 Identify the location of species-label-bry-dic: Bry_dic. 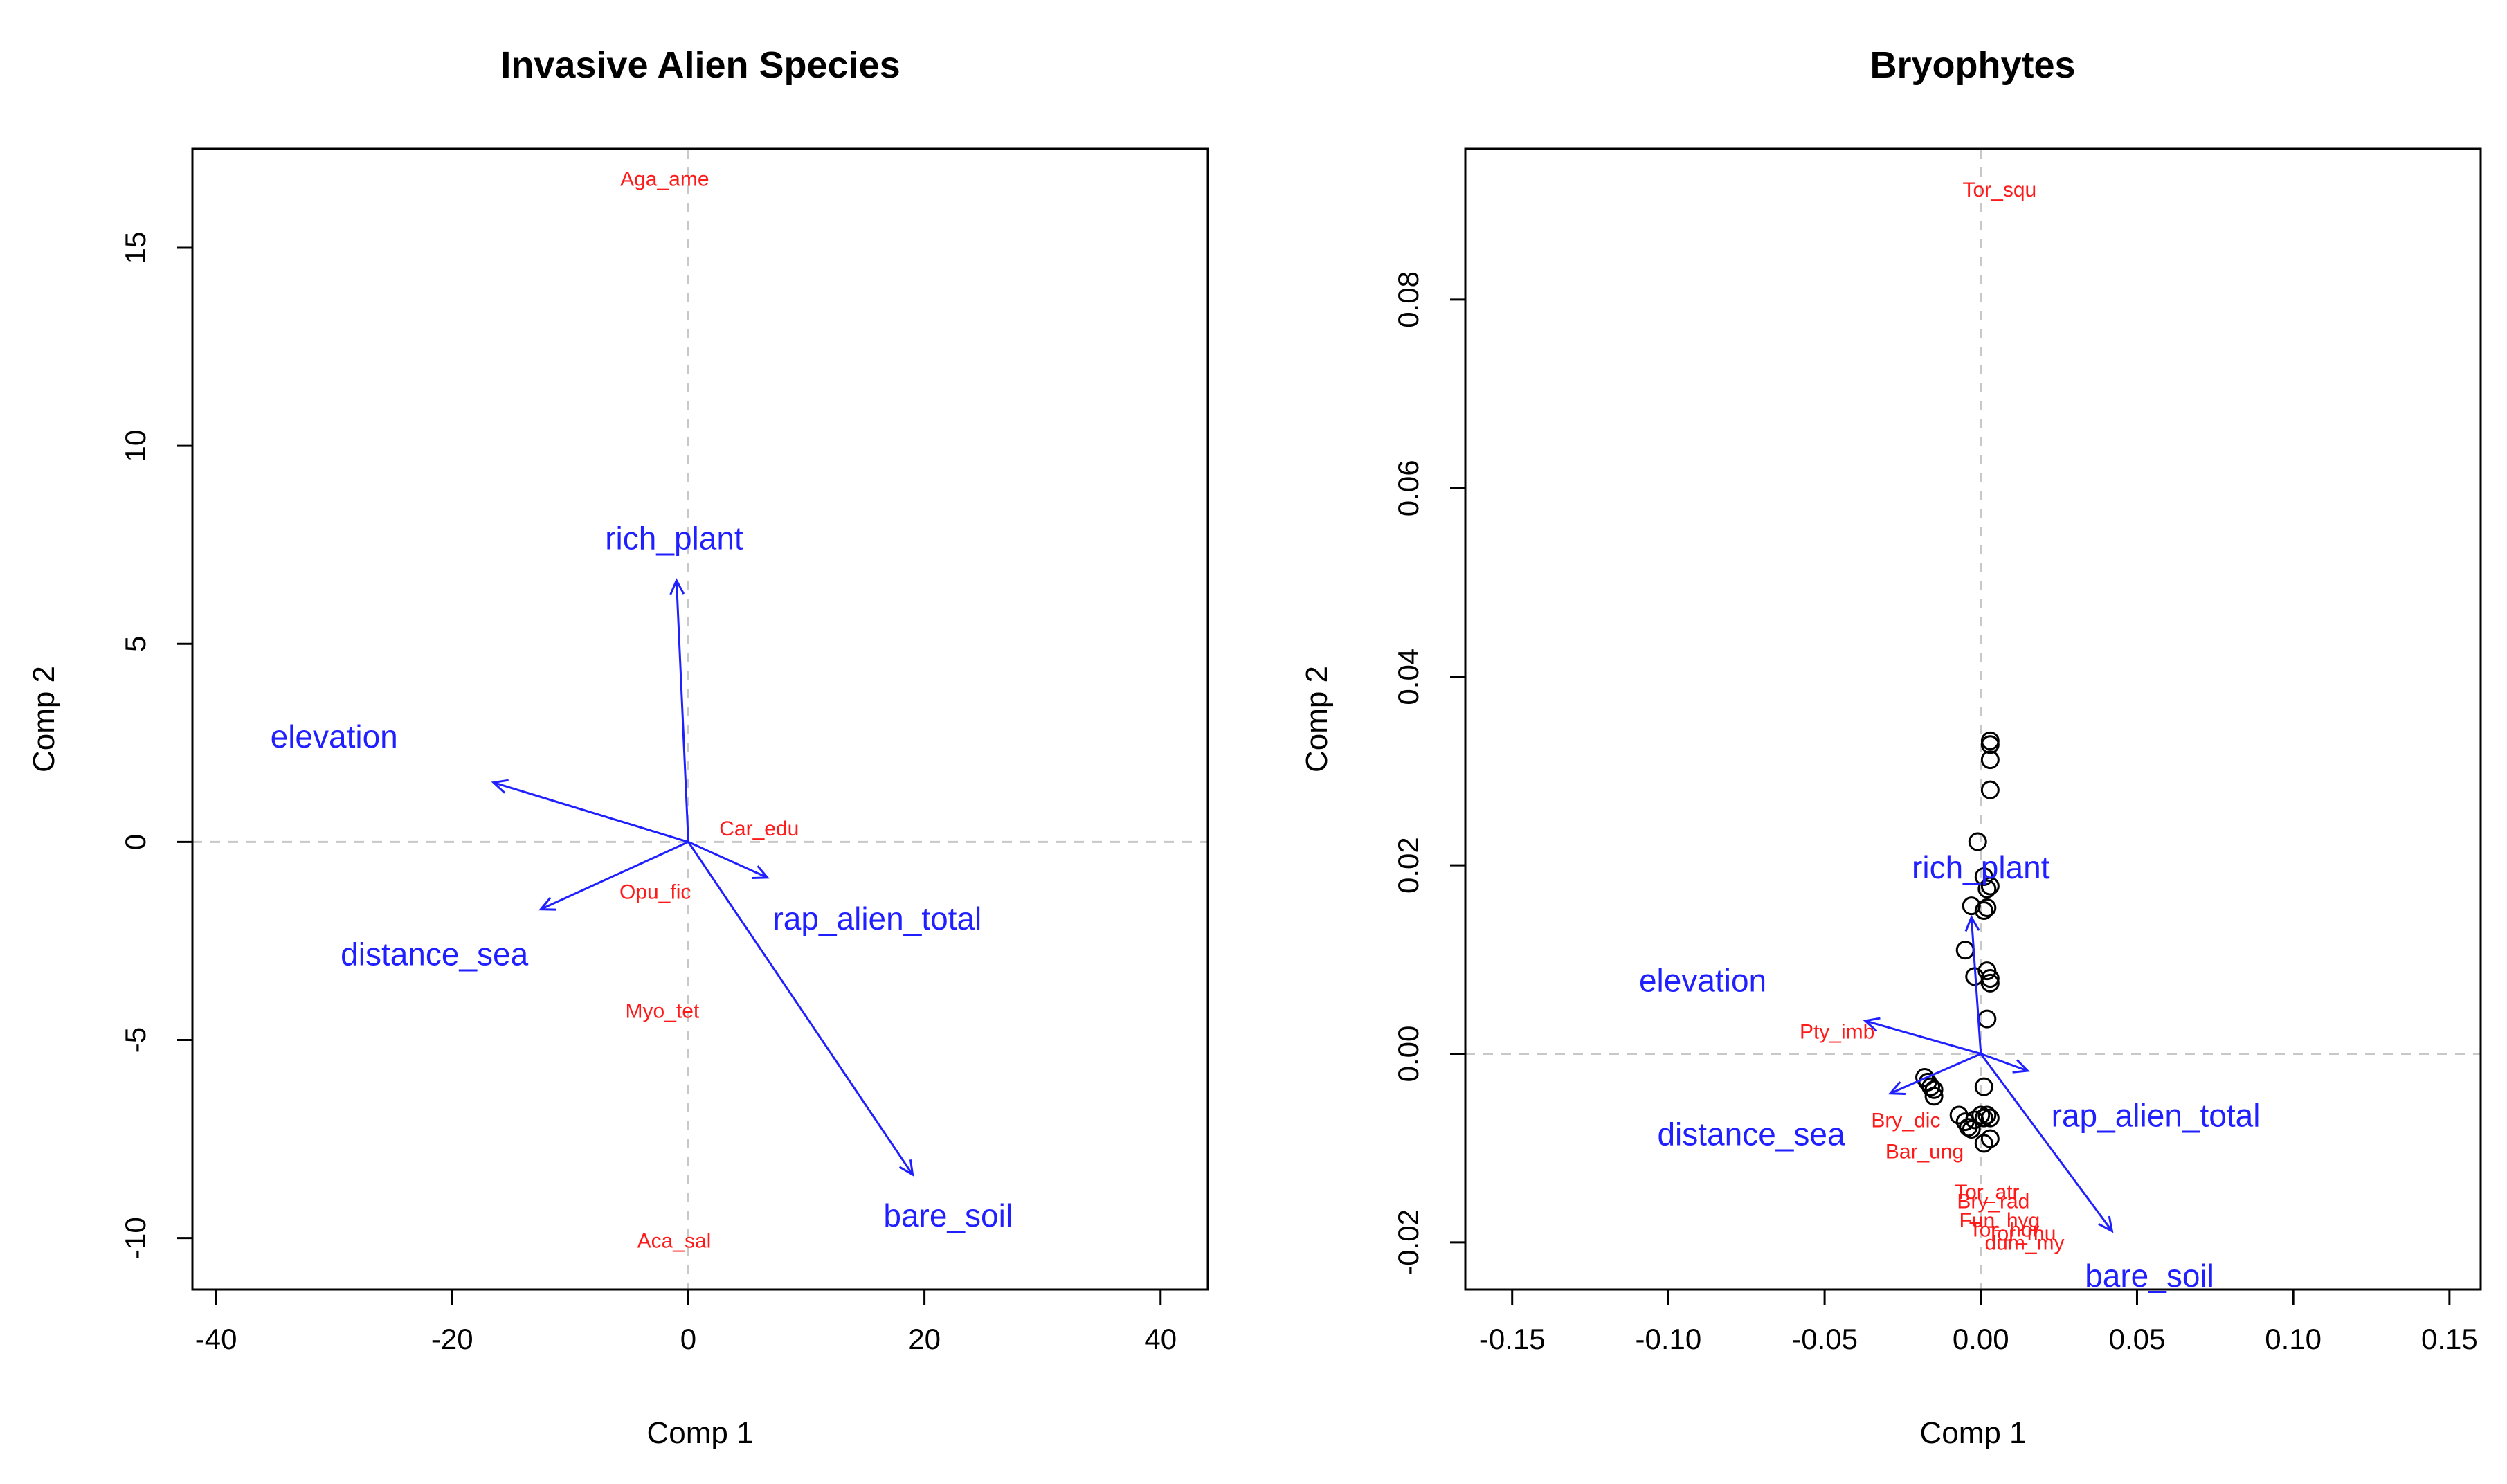
(1905, 1120).